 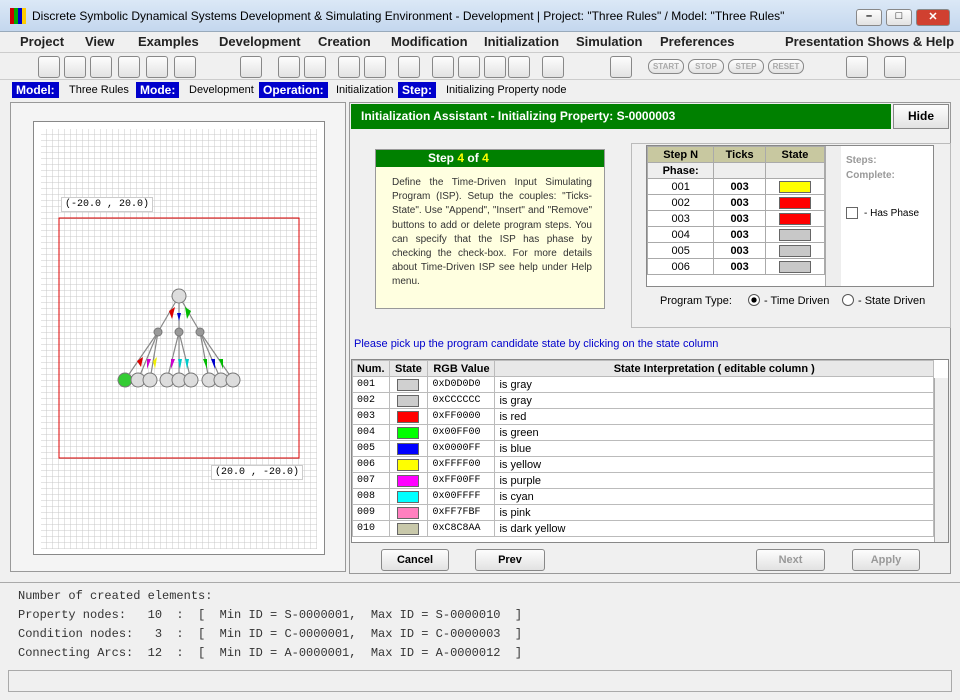 I want to click on state-row: 002 0xCCCCCC is gray, so click(x=643, y=400).